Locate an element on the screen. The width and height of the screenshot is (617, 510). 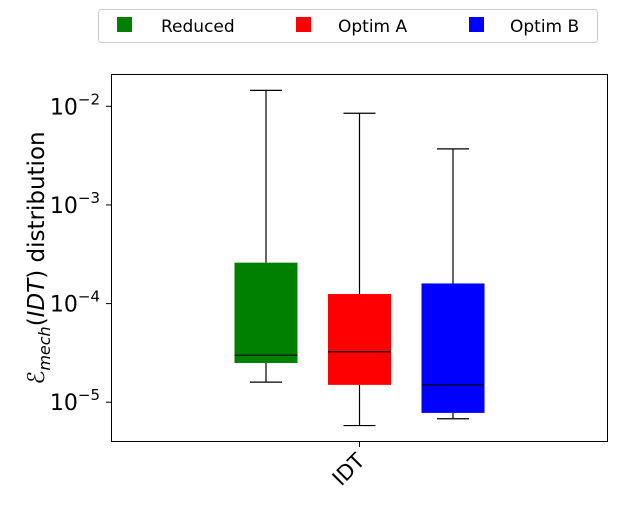
y-tick-label: 10⁻⁵ is located at coordinates (75, 401).